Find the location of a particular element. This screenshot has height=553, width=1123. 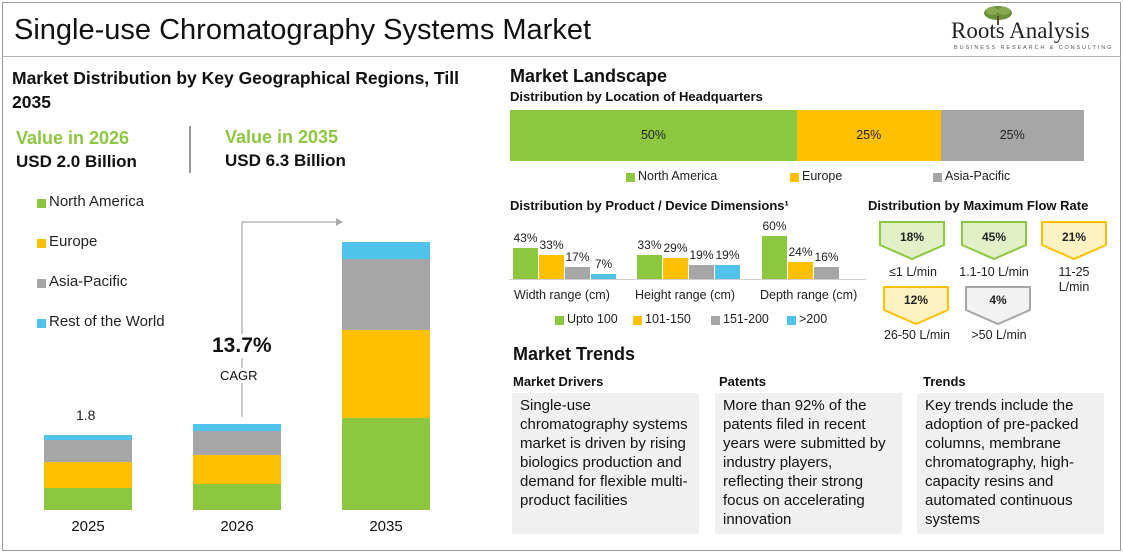

hq-legend-swatch-asia-pacific is located at coordinates (937, 177).